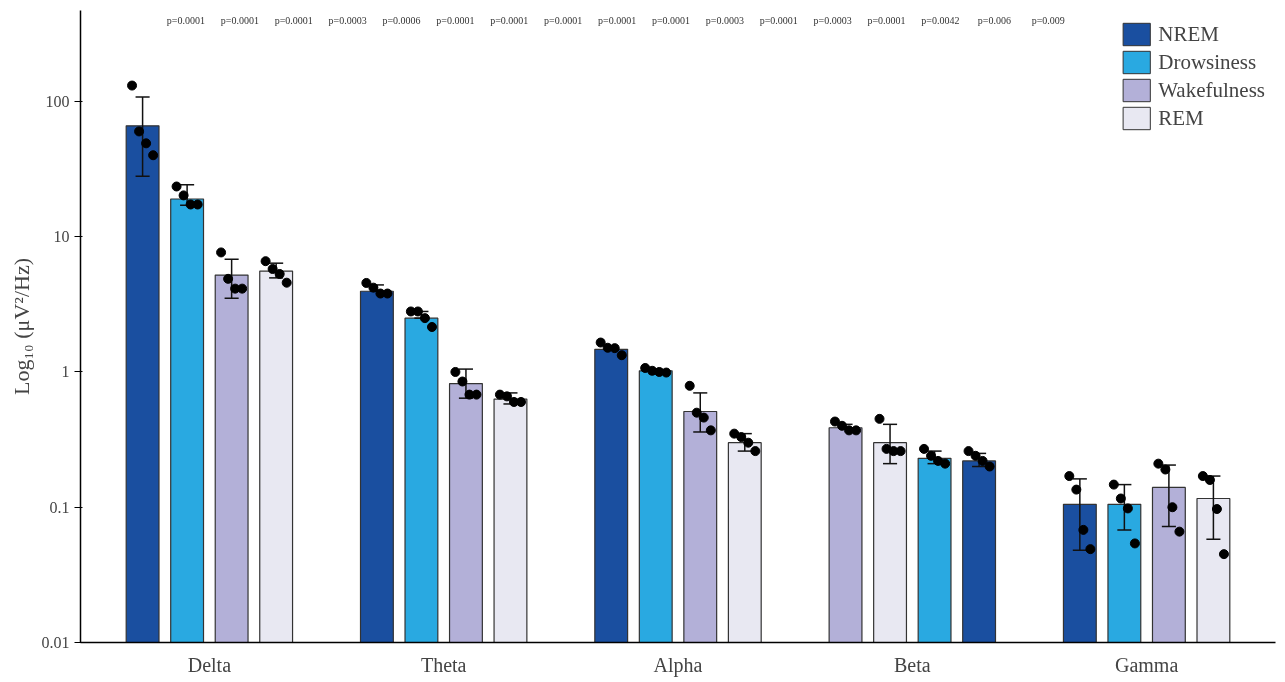 This screenshot has height=682, width=1285. Describe the element at coordinates (443, 664) in the screenshot. I see `x-tick-label: Theta` at that location.